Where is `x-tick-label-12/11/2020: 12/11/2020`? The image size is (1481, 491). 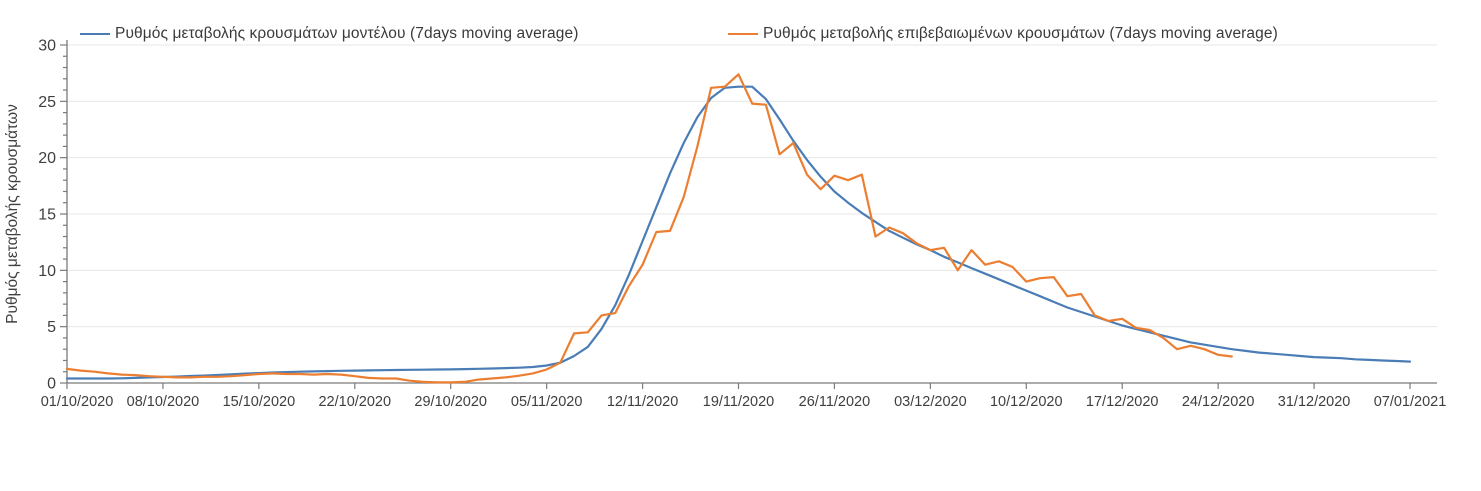 x-tick-label-12/11/2020: 12/11/2020 is located at coordinates (643, 402).